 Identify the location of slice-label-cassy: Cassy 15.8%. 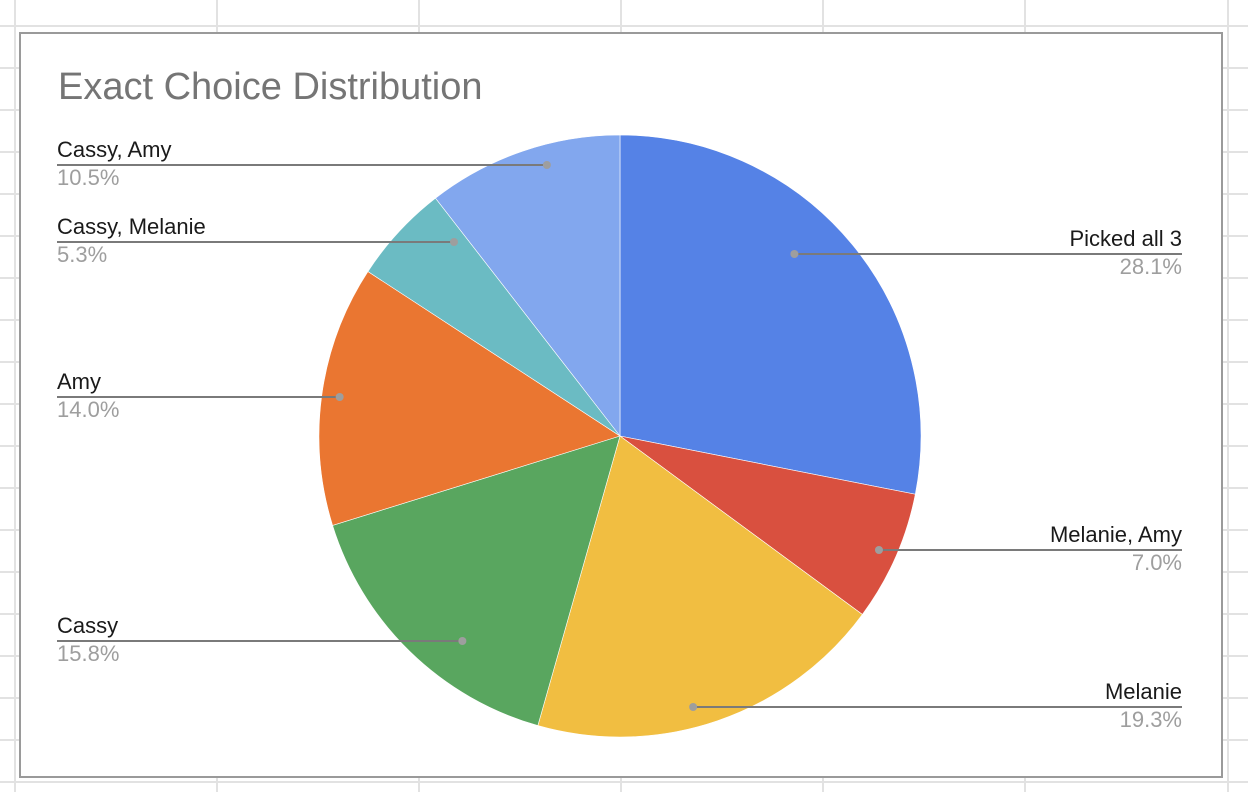
(88, 640).